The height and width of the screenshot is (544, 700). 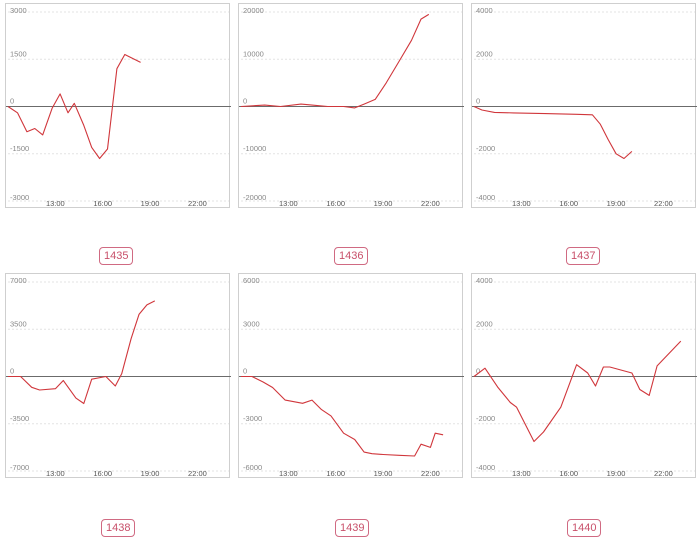 I want to click on line-chart-1435: 3000 1500 0 -1500 -3000 13:00 16:00 19:00 22:00, so click(x=118, y=107).